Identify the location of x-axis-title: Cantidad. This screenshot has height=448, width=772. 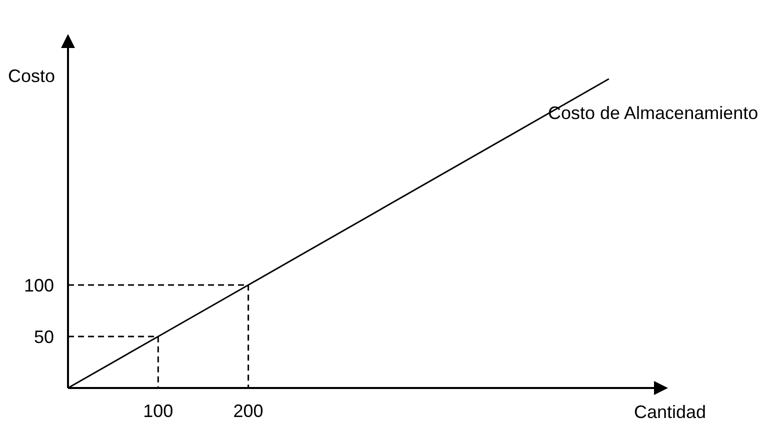
(670, 412).